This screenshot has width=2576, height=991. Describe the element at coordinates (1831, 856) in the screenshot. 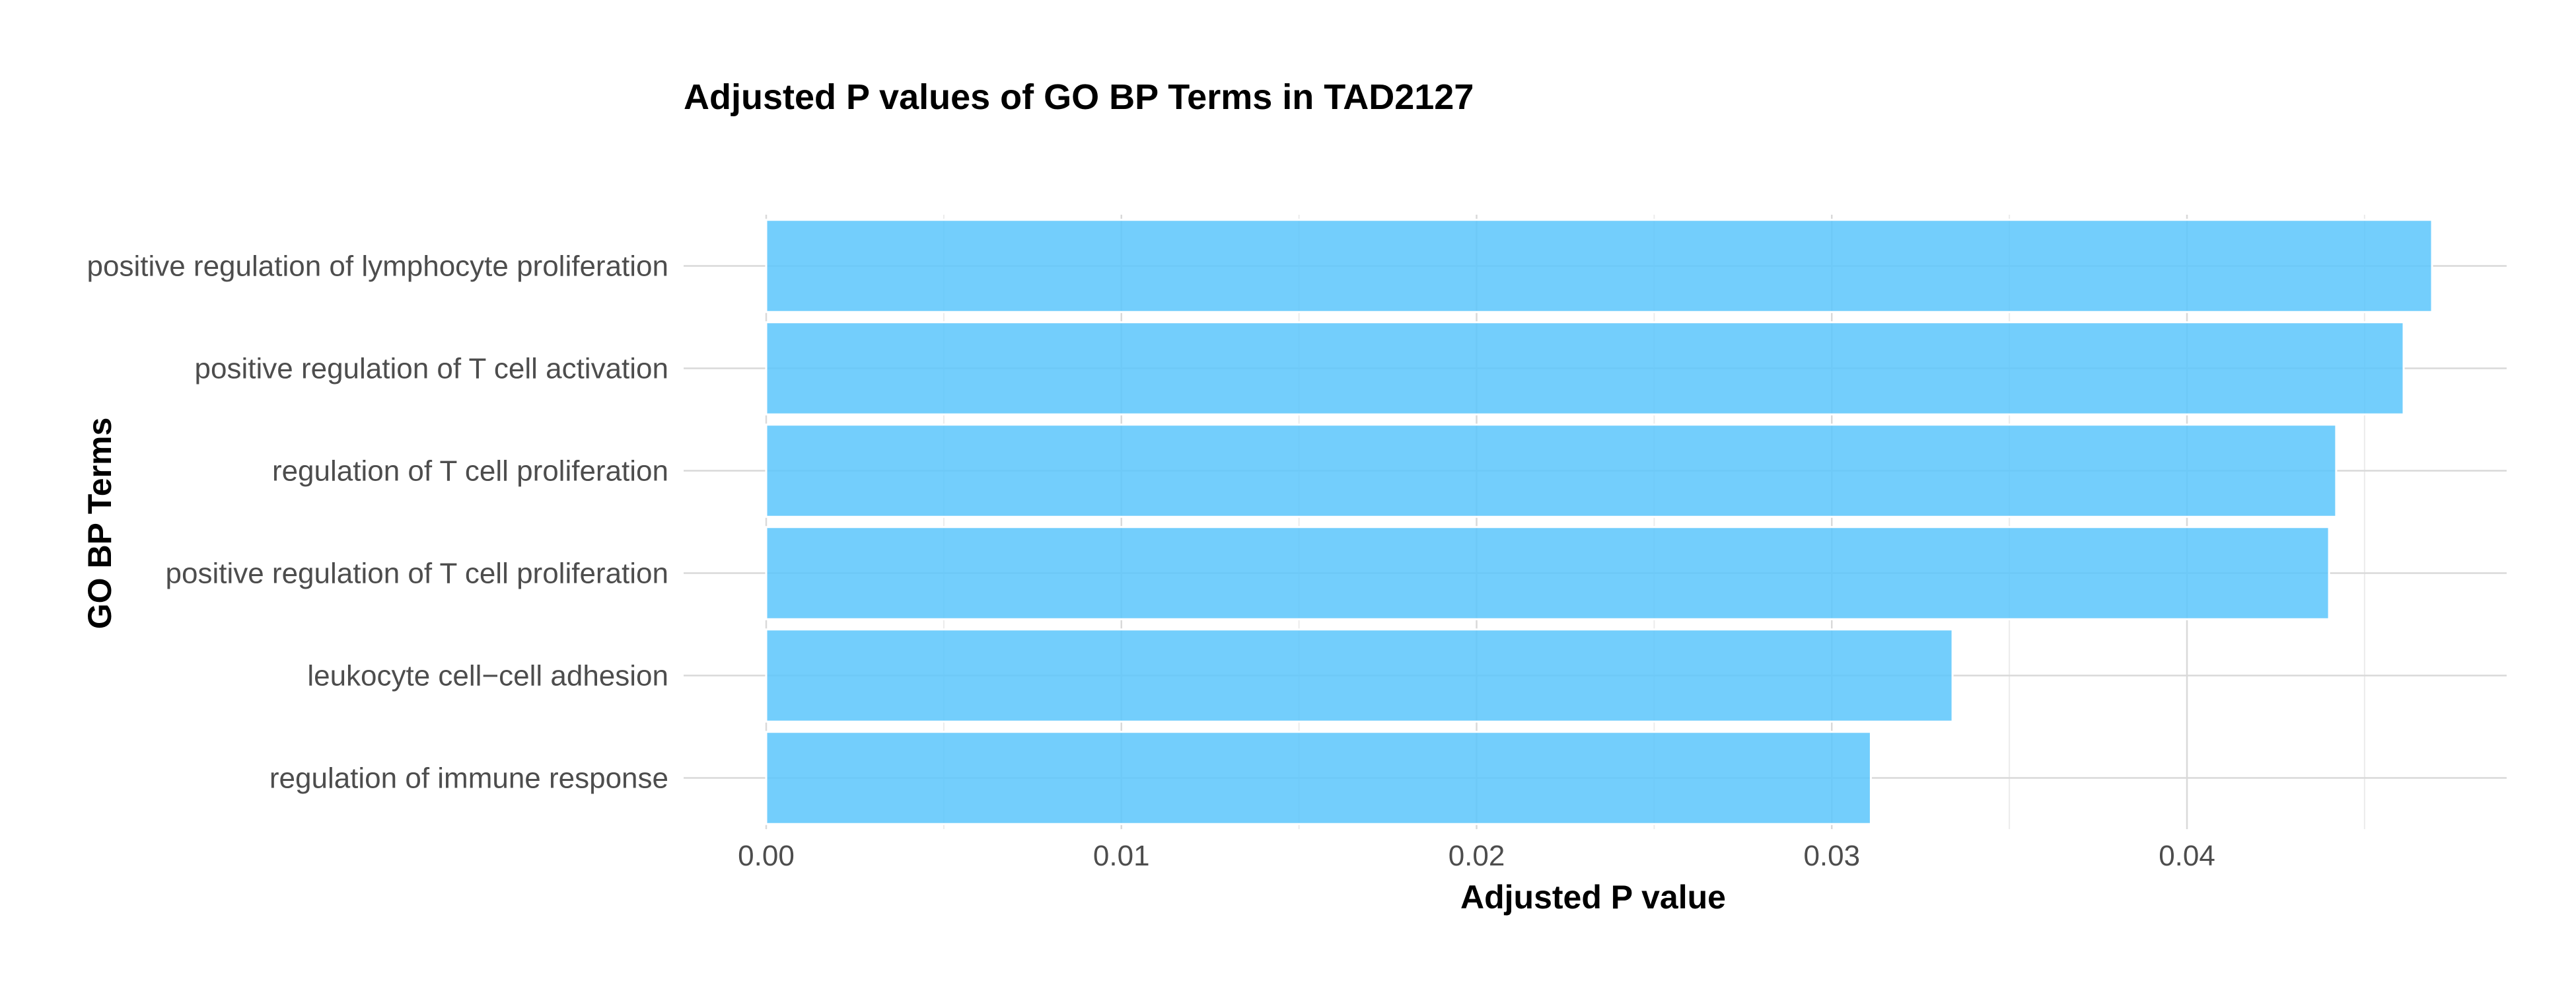

I see `x-tick-label: 0.03` at that location.